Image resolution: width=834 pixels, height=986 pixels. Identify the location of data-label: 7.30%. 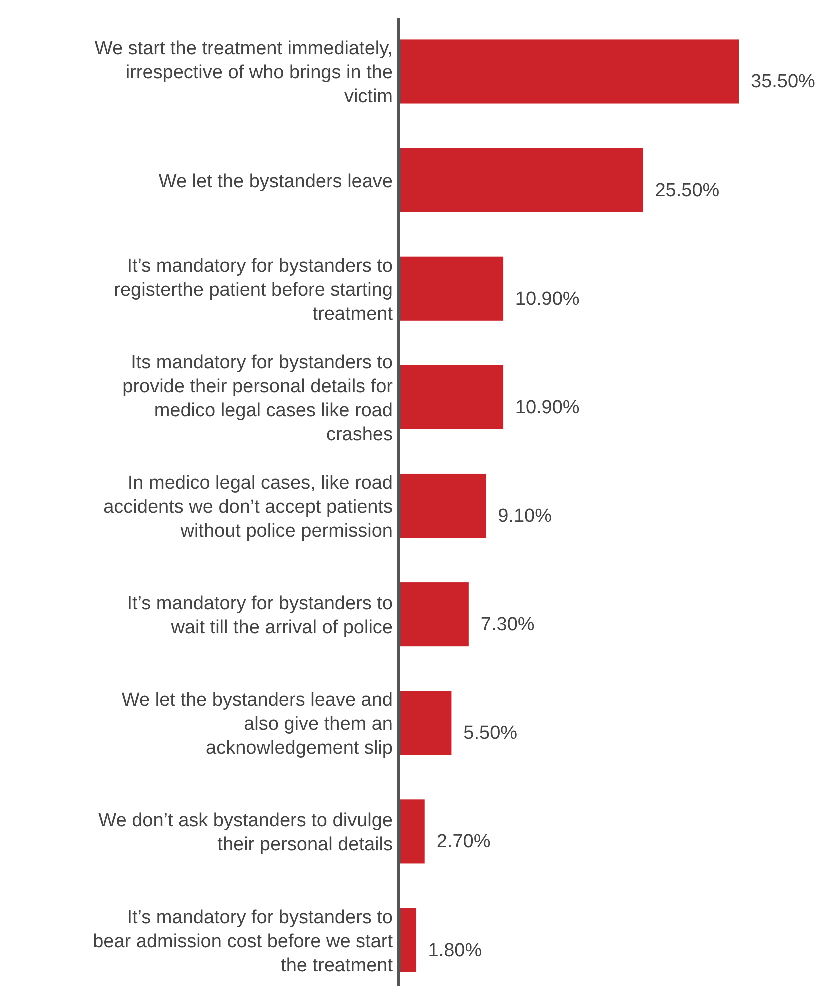
(507, 625).